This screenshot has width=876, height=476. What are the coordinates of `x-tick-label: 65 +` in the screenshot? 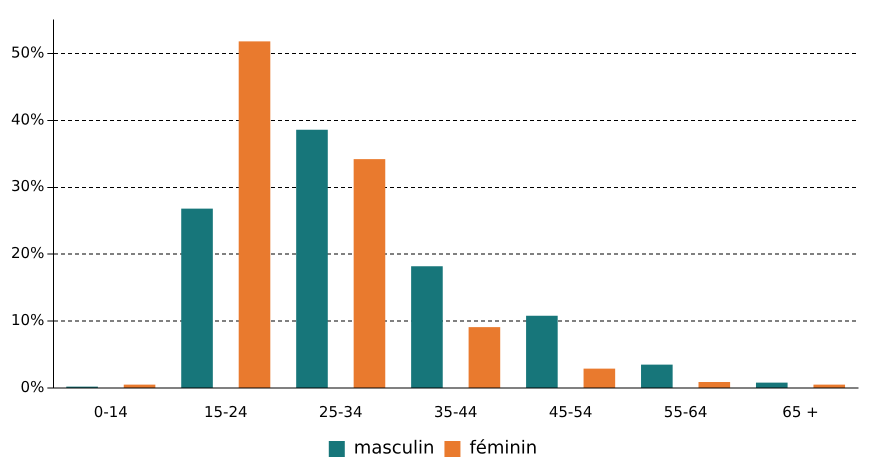 It's located at (800, 411).